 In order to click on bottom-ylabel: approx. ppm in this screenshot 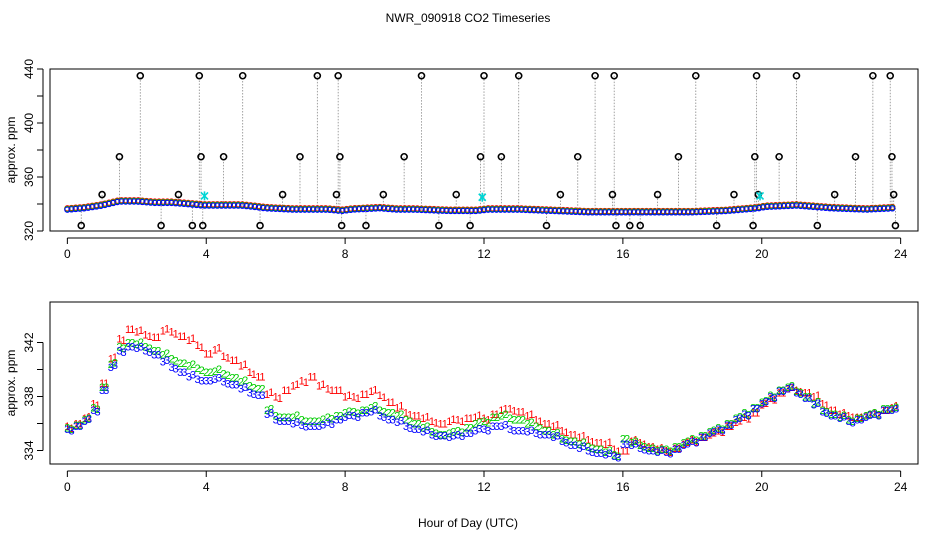, I will do `click(11, 383)`.